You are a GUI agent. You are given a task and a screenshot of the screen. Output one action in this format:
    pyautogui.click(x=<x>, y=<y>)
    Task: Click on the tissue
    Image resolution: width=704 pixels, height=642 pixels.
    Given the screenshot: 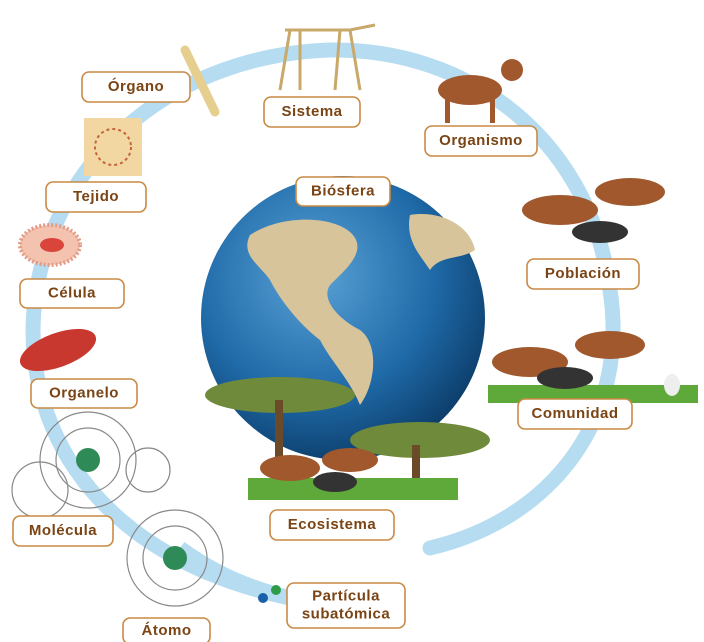 What is the action you would take?
    pyautogui.click(x=113, y=147)
    